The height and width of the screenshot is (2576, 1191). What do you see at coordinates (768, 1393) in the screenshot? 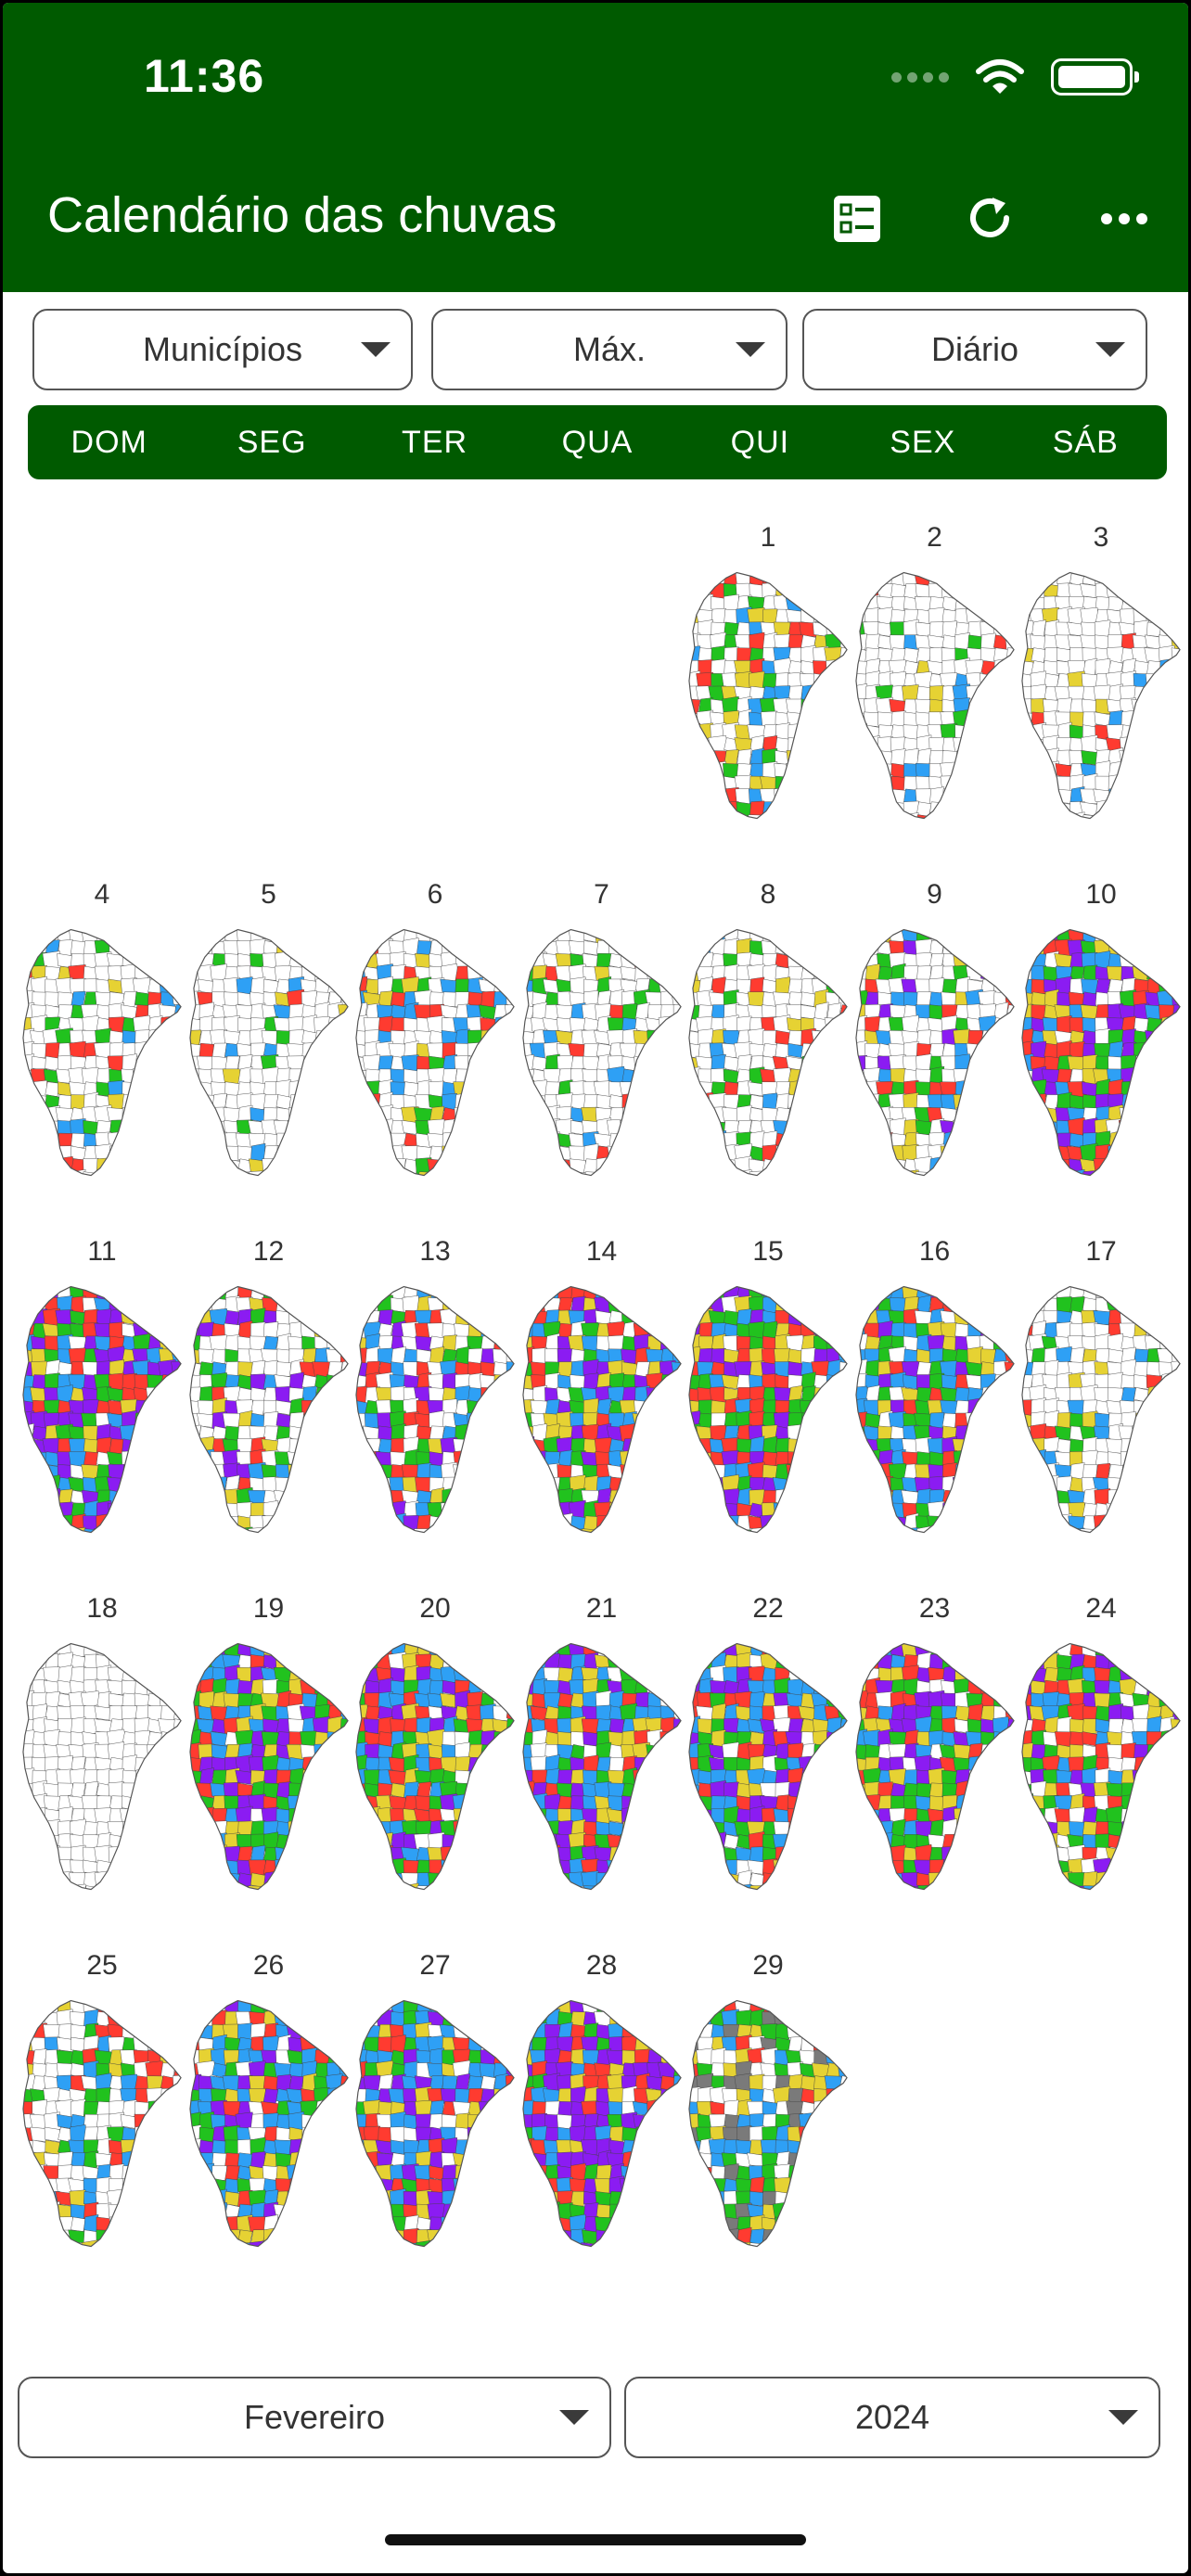
I see `calendar-day: 15` at bounding box center [768, 1393].